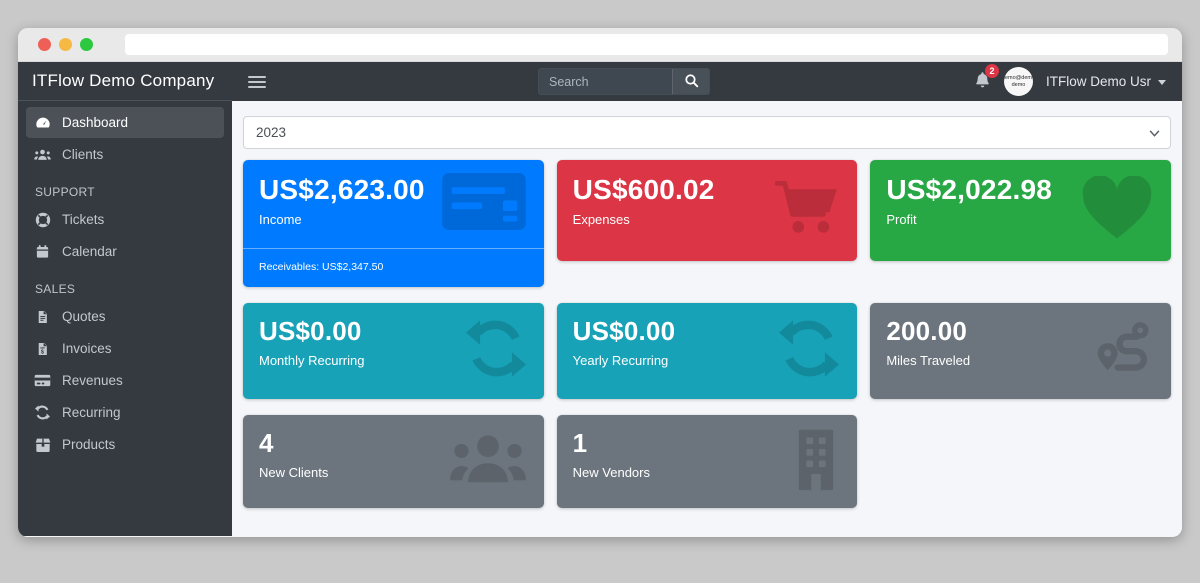  What do you see at coordinates (91, 412) in the screenshot?
I see `sidebar-item-label: Recurring` at bounding box center [91, 412].